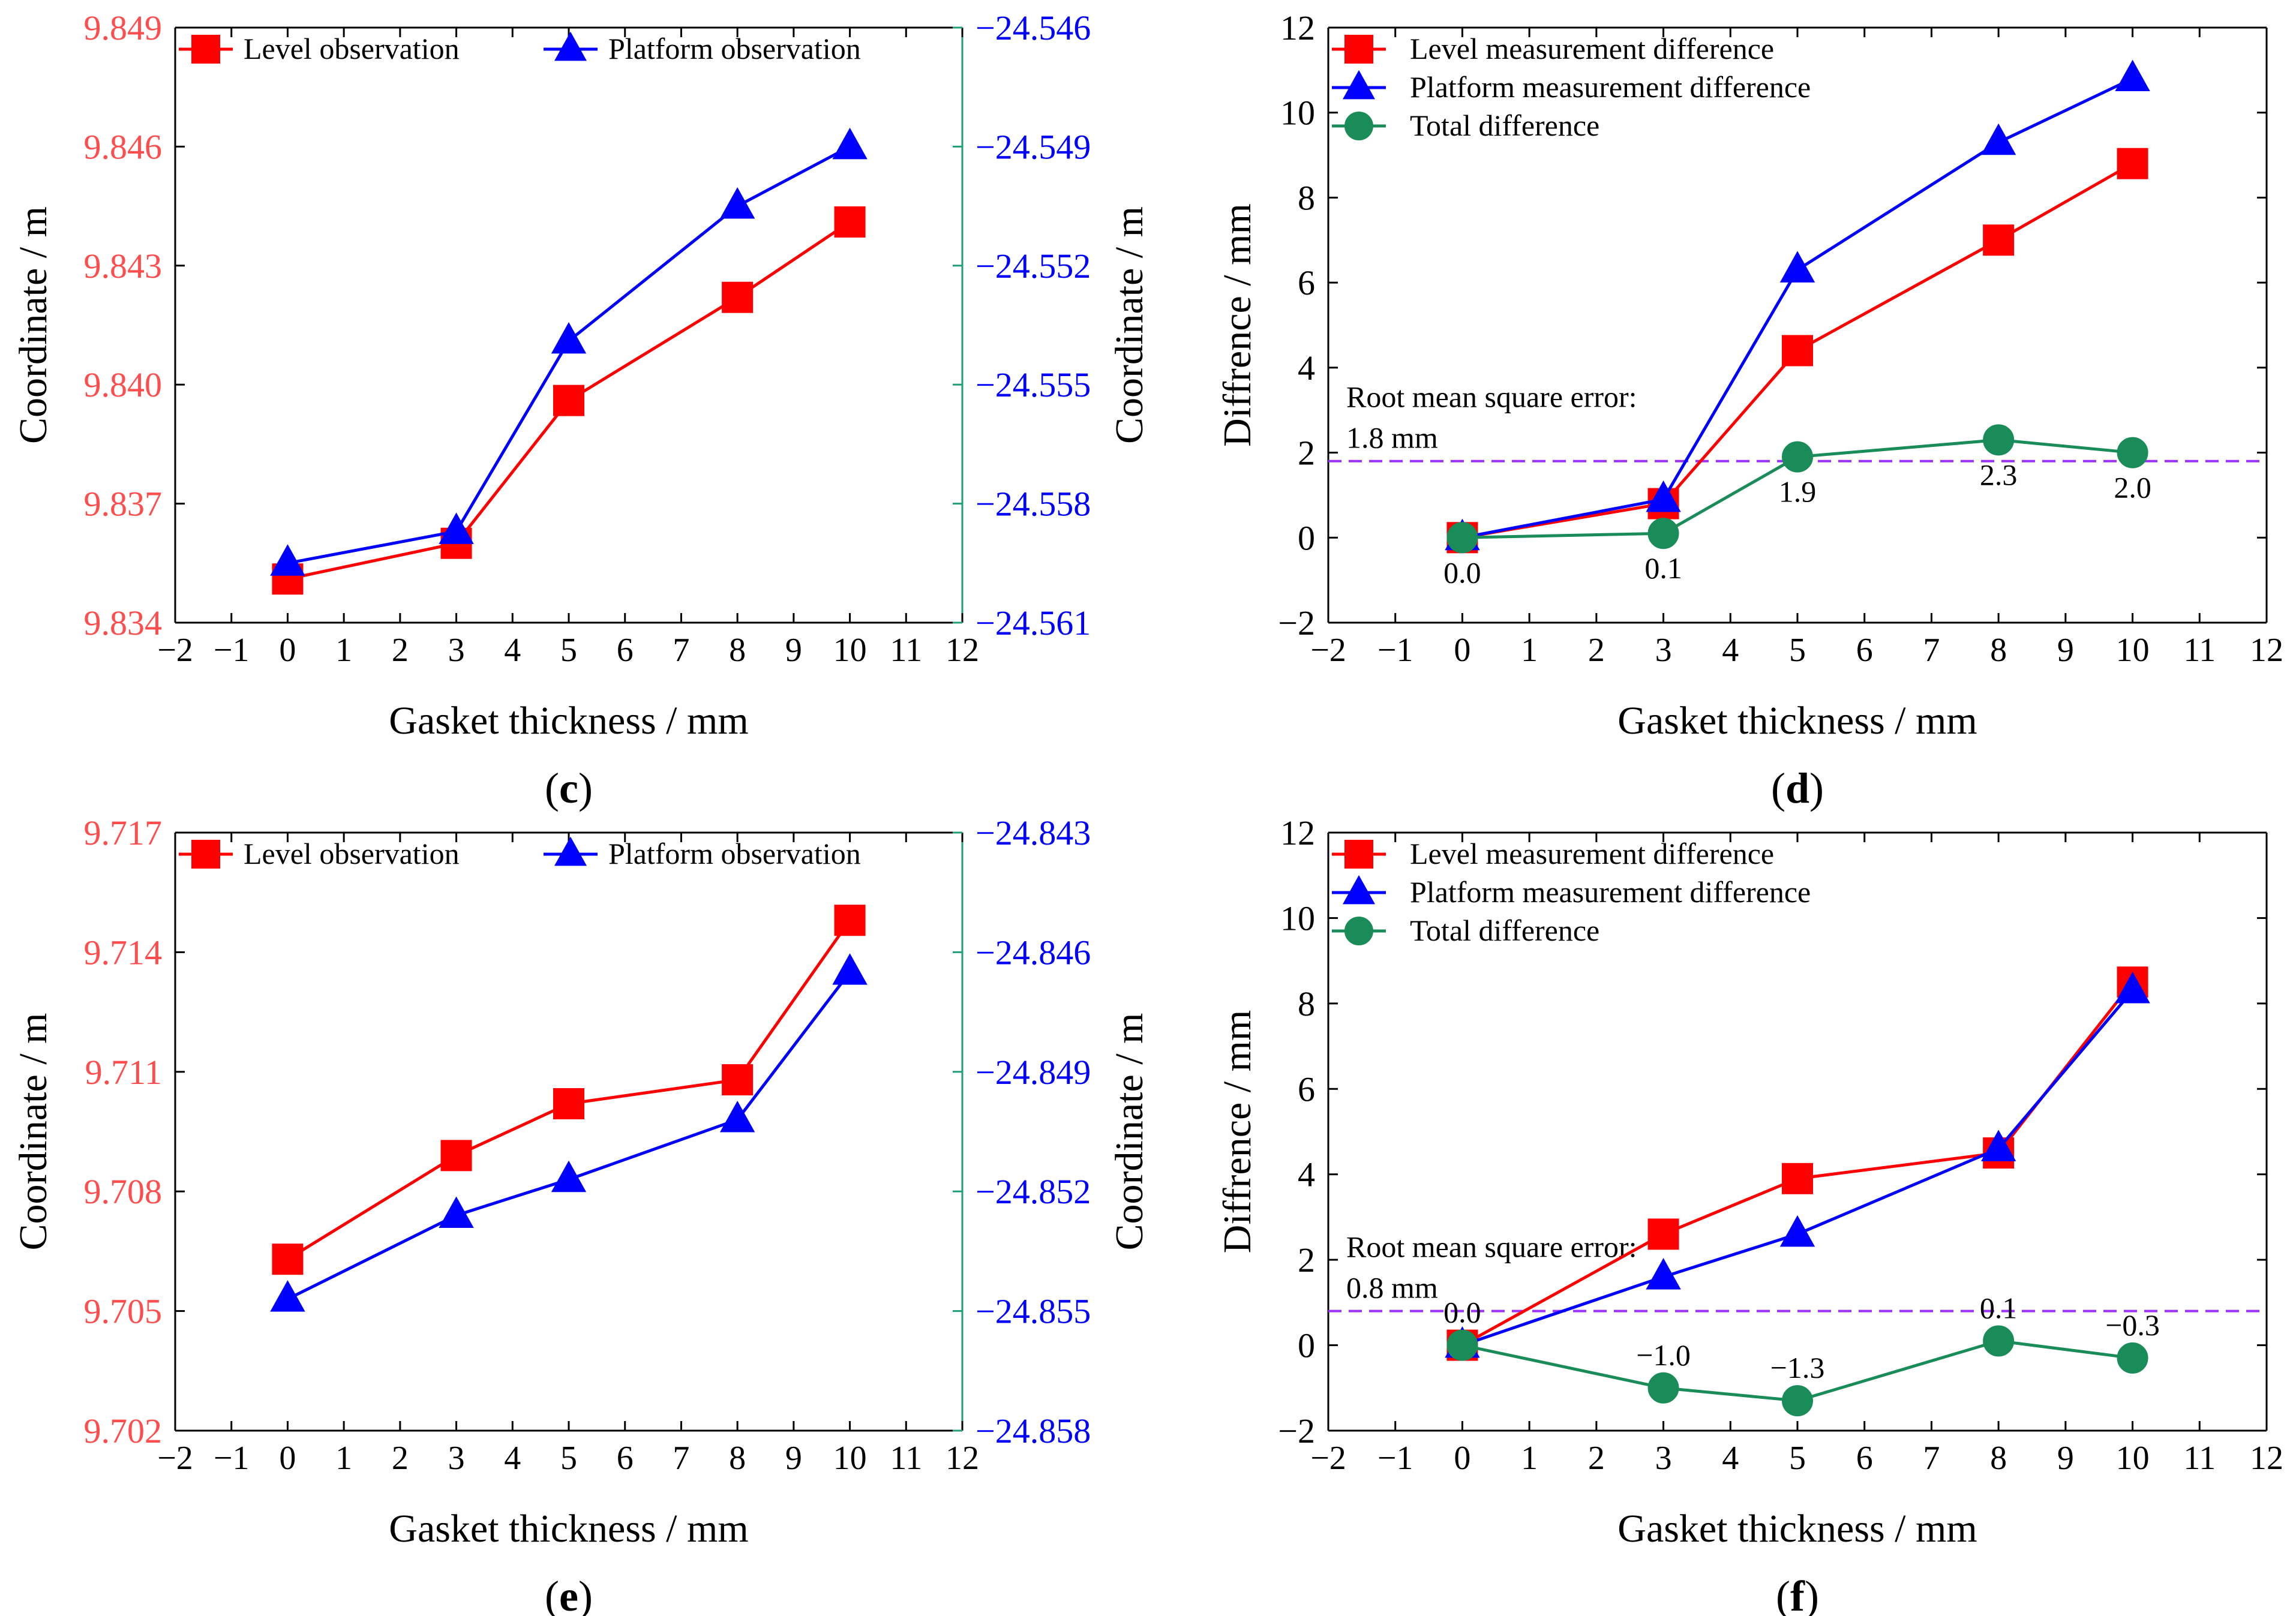  Describe the element at coordinates (1298, 919) in the screenshot. I see `y-tick-label-left: 10` at that location.